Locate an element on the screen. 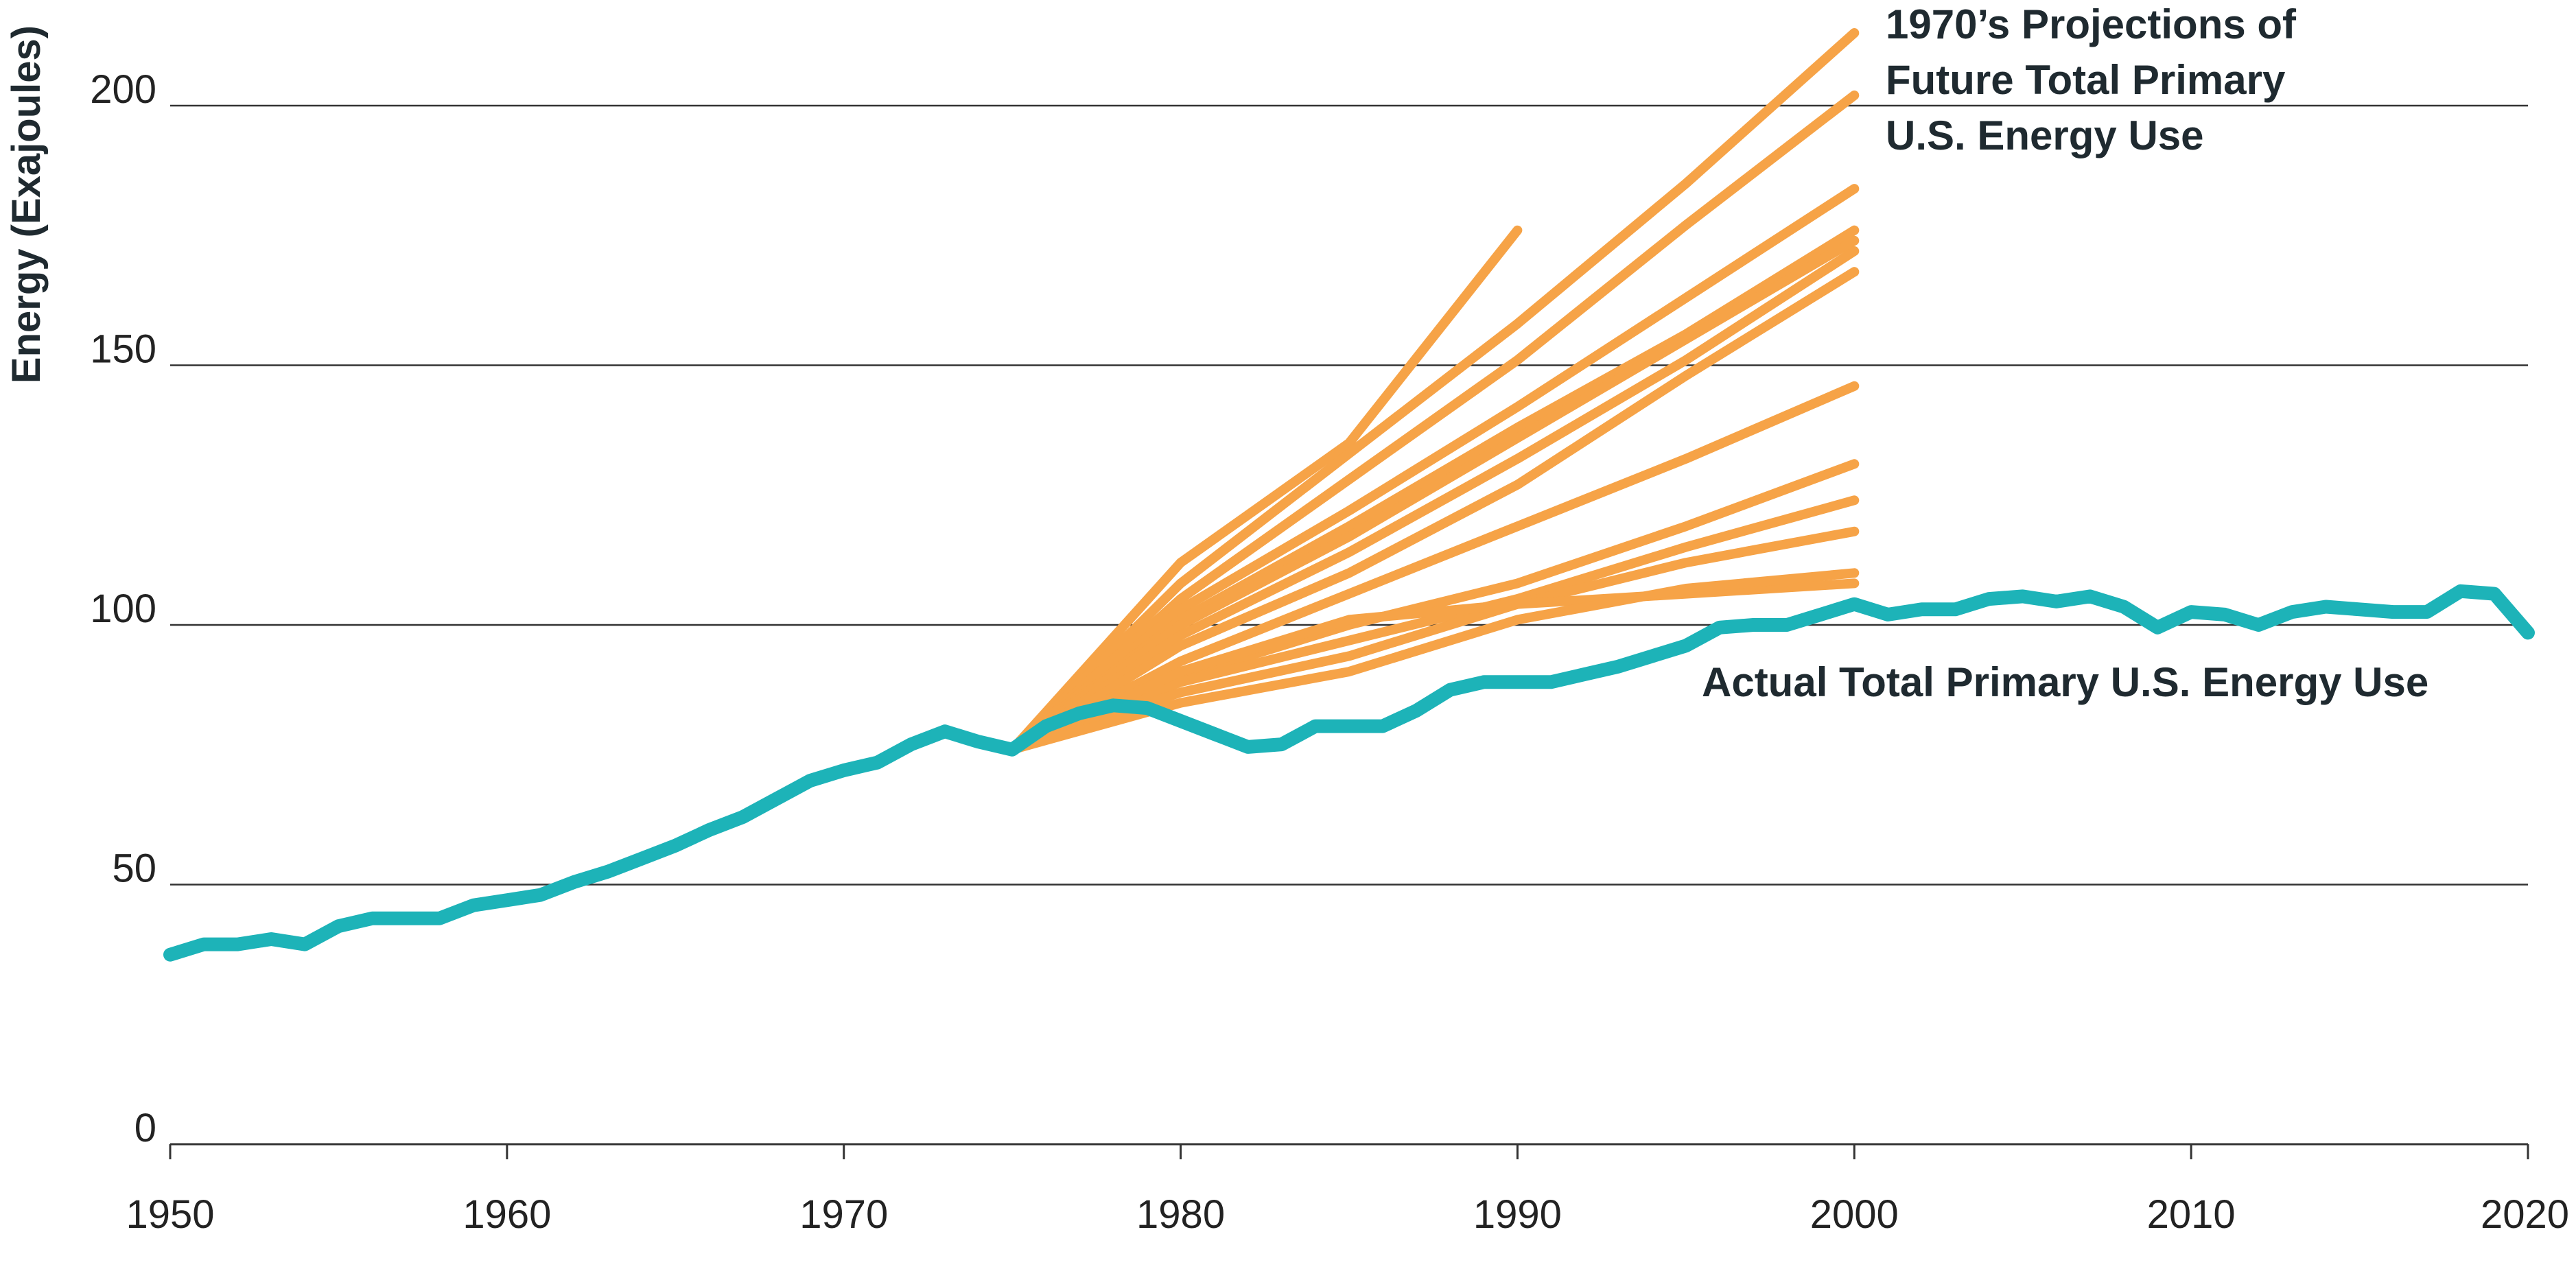  x-tick-label: 1960 is located at coordinates (506, 1214).